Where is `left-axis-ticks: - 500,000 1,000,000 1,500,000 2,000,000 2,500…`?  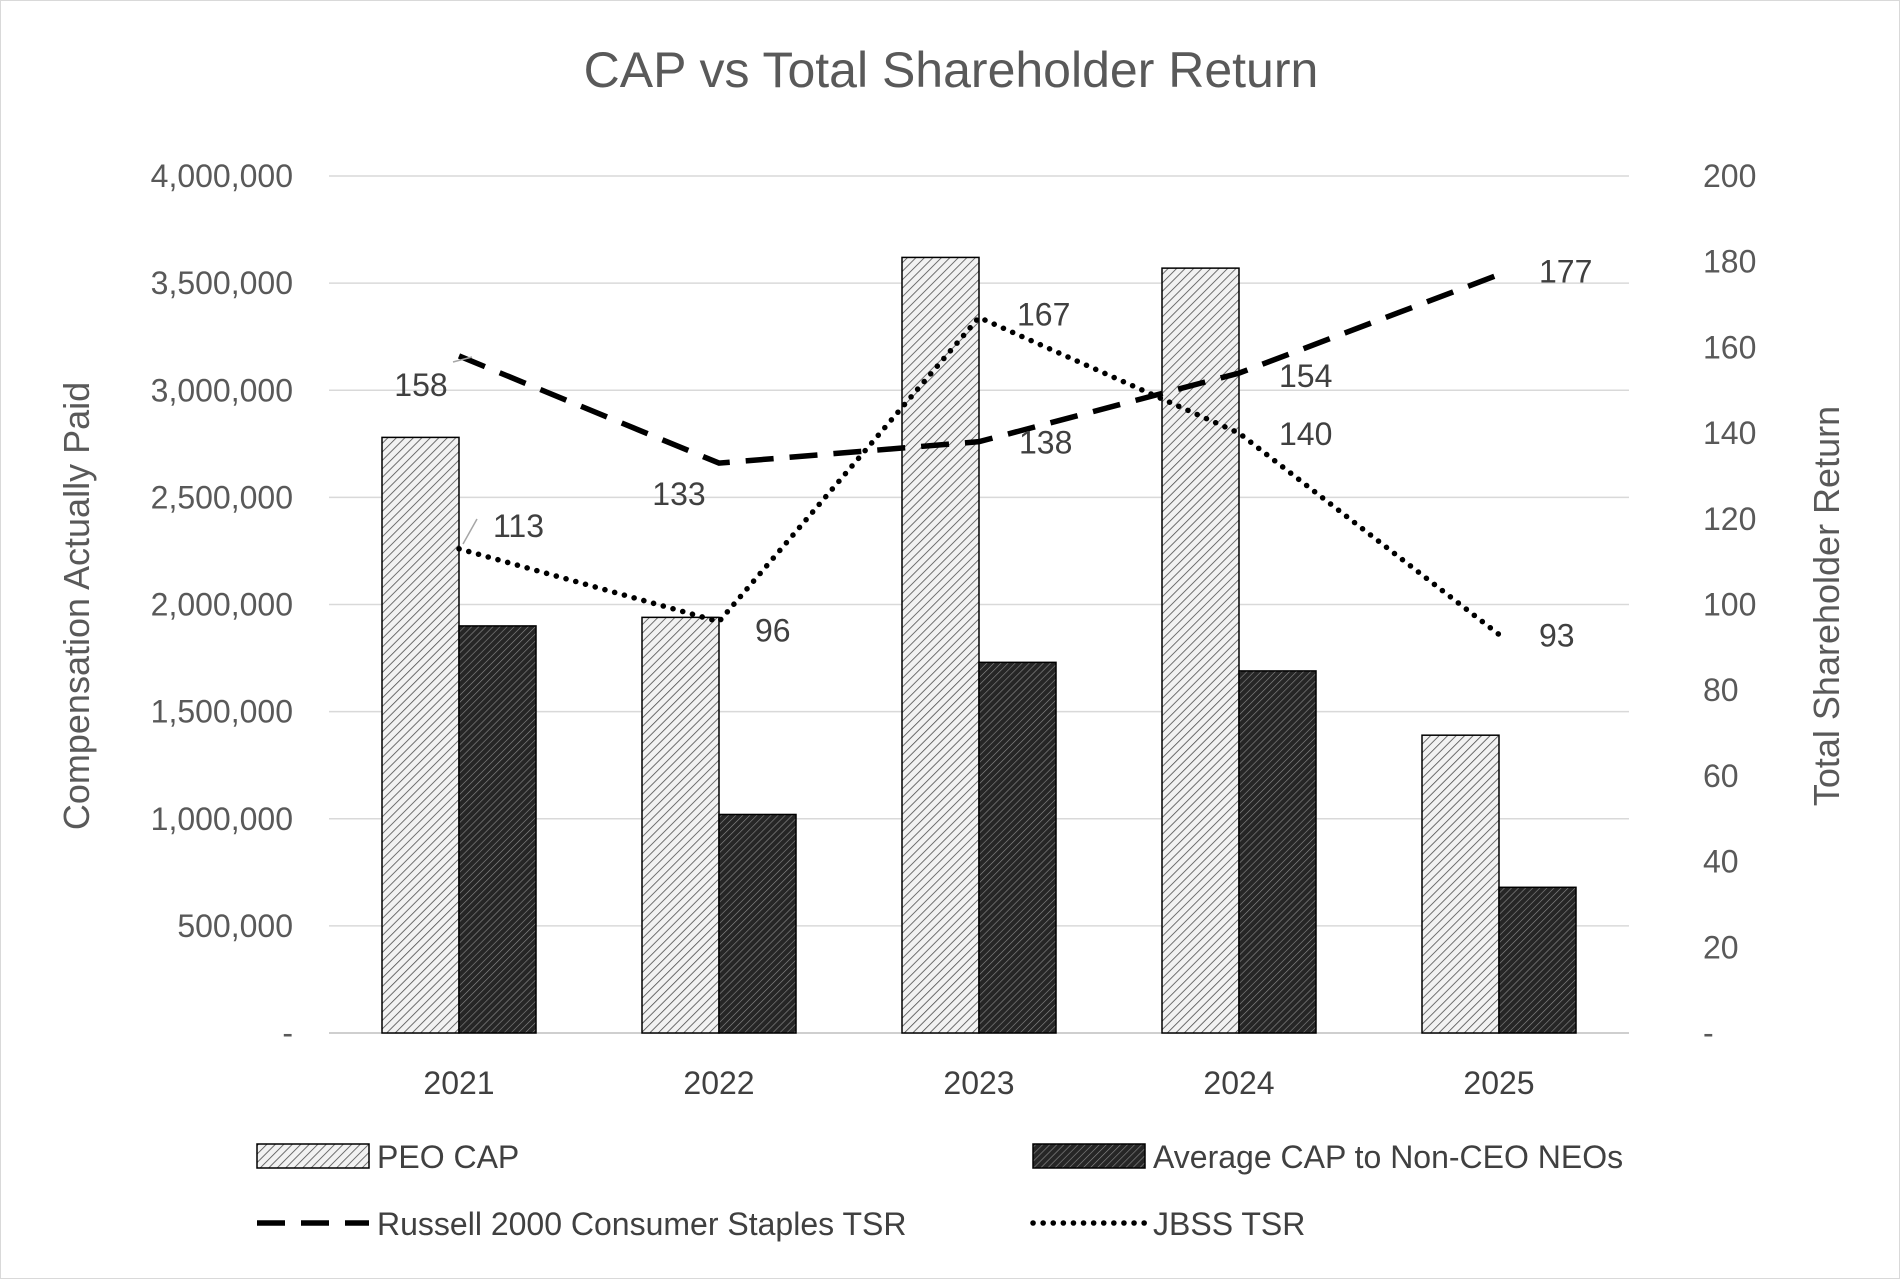
left-axis-ticks: - 500,000 1,000,000 1,500,000 2,000,000 2,500… is located at coordinates (222, 604).